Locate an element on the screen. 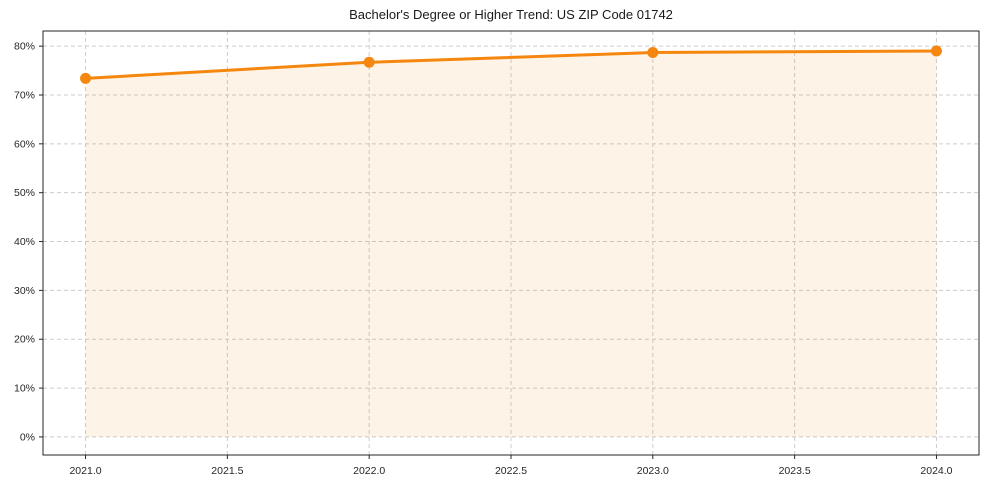  x-axis-tick-label: 2021.5 is located at coordinates (227, 471).